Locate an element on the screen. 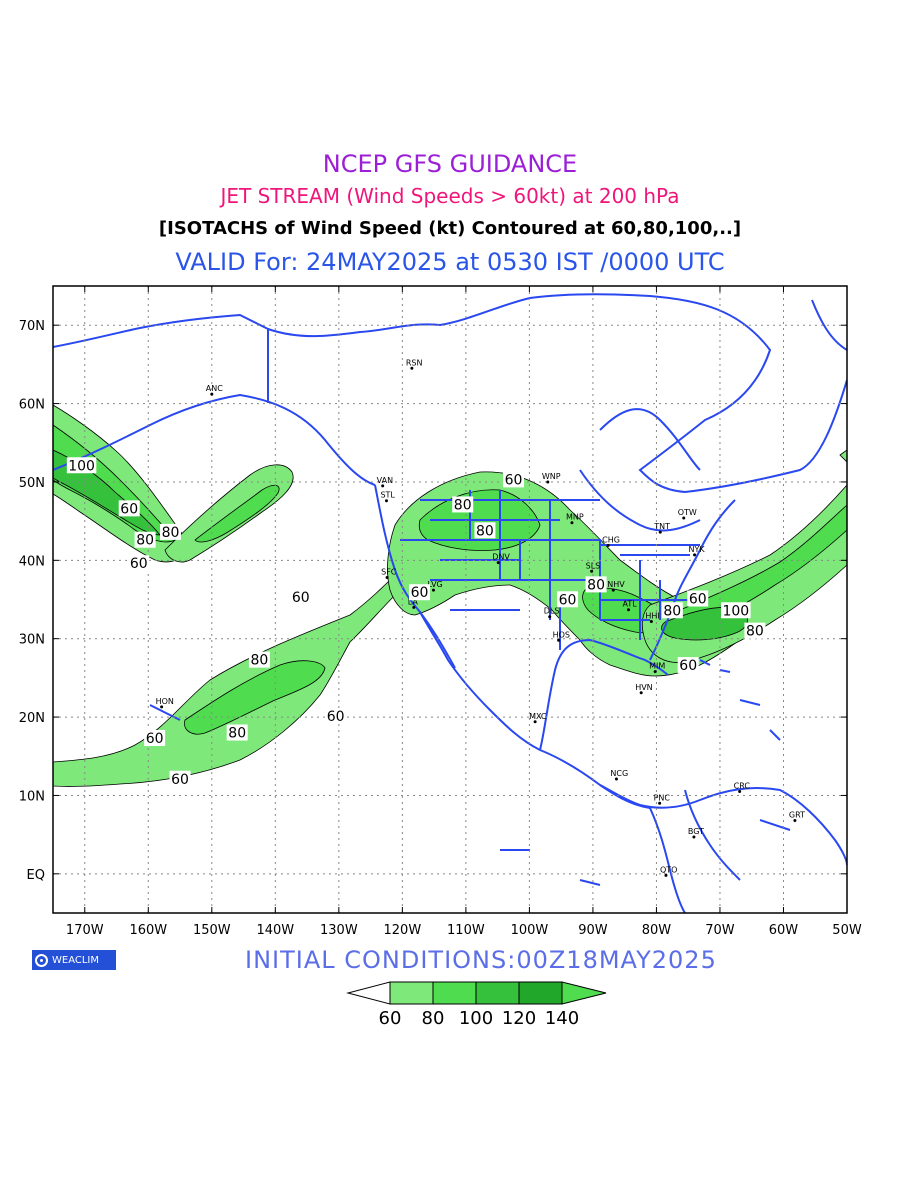 Image resolution: width=900 pixels, height=1200 pixels. city-label: BGT is located at coordinates (696, 831).